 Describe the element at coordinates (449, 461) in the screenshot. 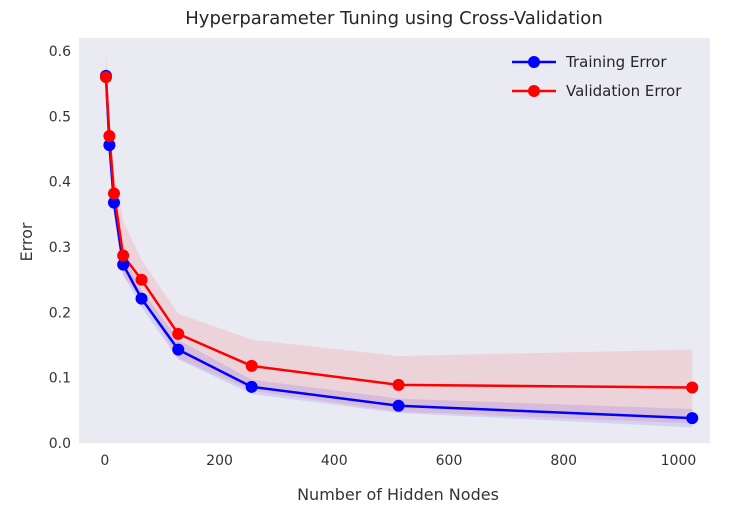

I see `x-tick-label: 600` at that location.